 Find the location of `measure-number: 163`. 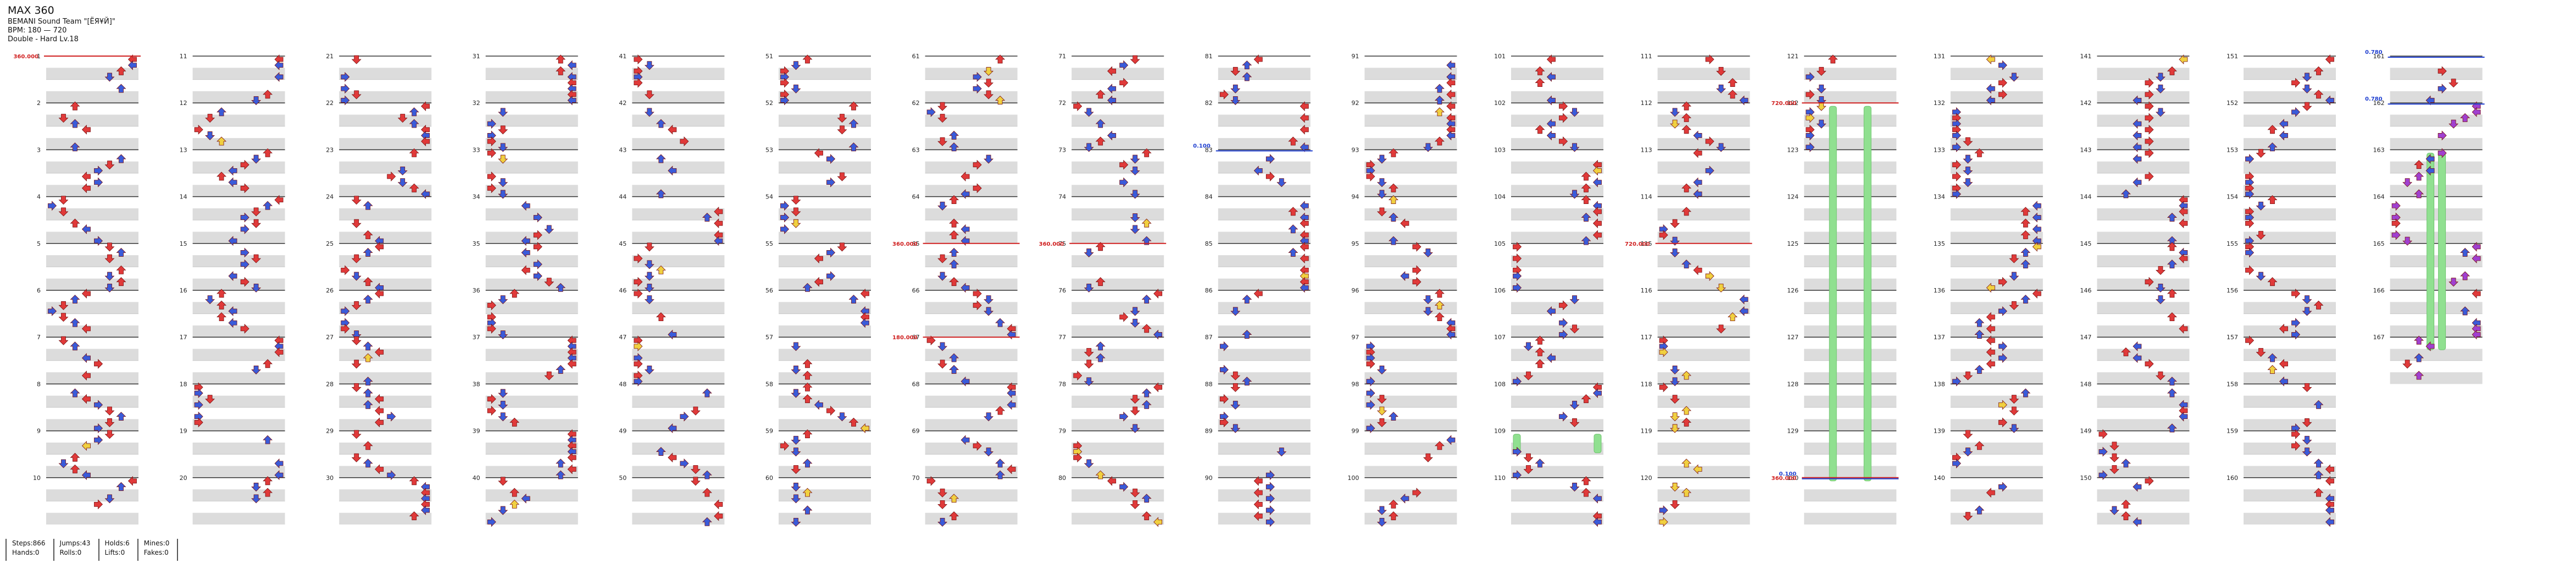

measure-number: 163 is located at coordinates (2379, 149).